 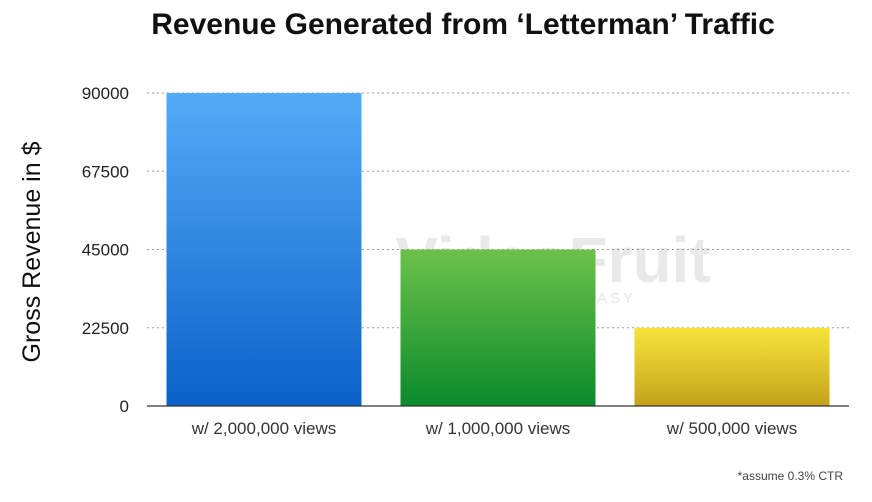 What do you see at coordinates (105, 328) in the screenshot?
I see `y-tick-label: 22500` at bounding box center [105, 328].